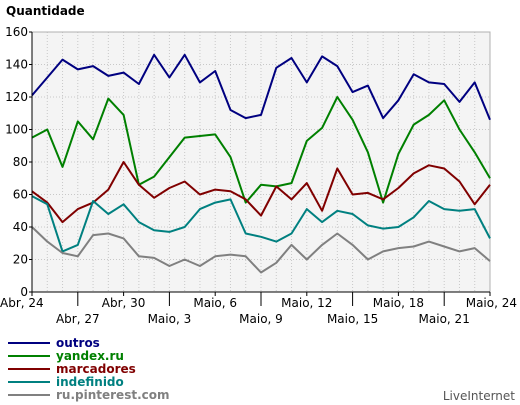 This screenshot has width=520, height=405. I want to click on y-tick-label: 140, so click(16, 65).